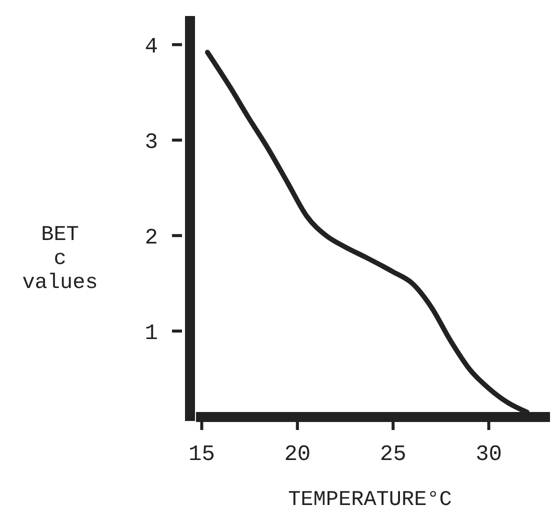 Image resolution: width=551 pixels, height=525 pixels. Describe the element at coordinates (489, 454) in the screenshot. I see `x-tick-label: 30` at that location.